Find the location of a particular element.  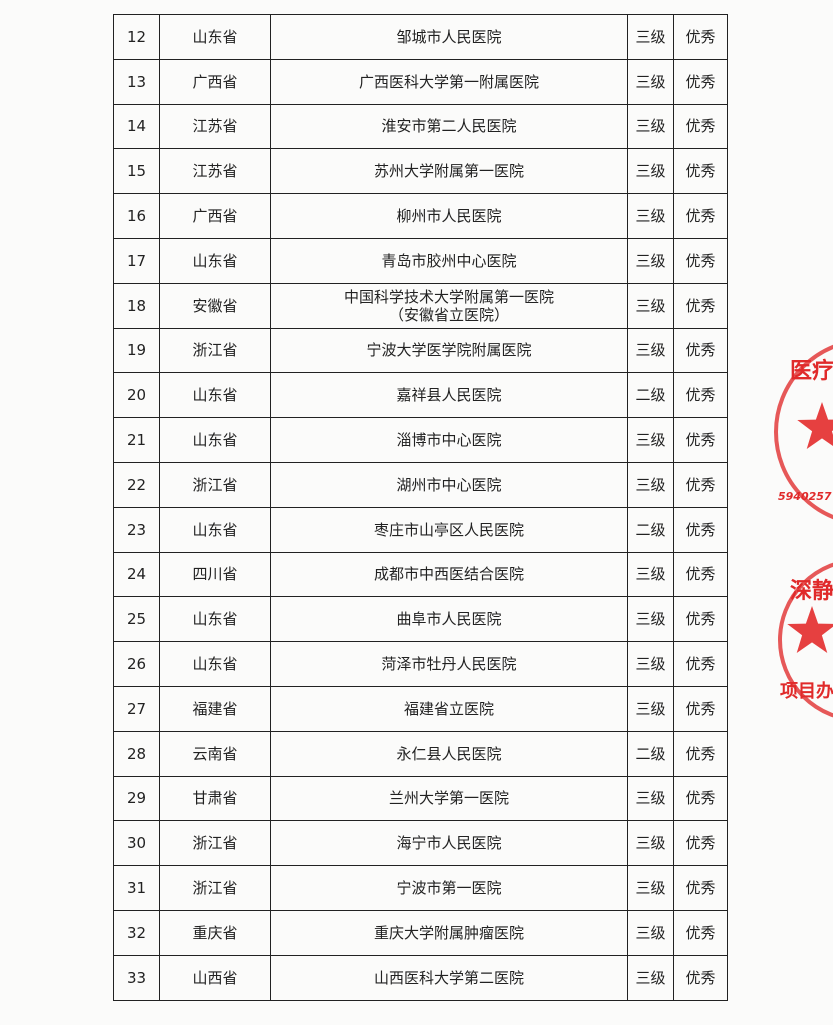

table-row: 19 浙江省 宁波大学医学院附属医院 三级 优秀 is located at coordinates (420, 351).